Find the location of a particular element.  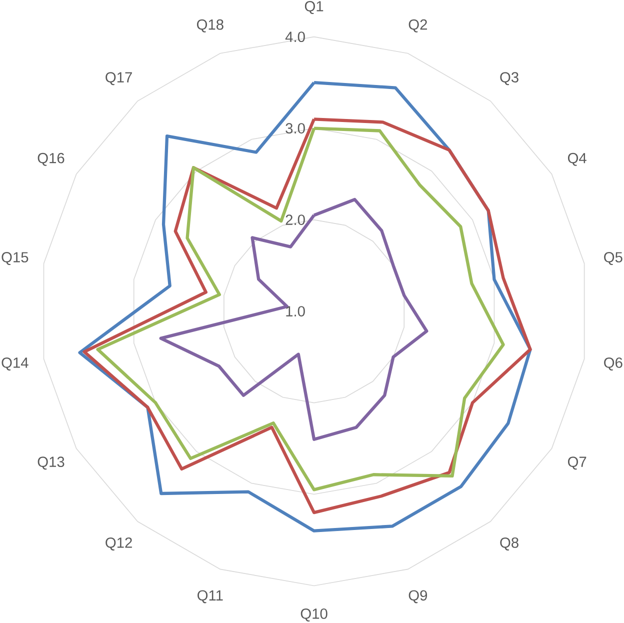

spoke-label: Q13 is located at coordinates (51, 463).